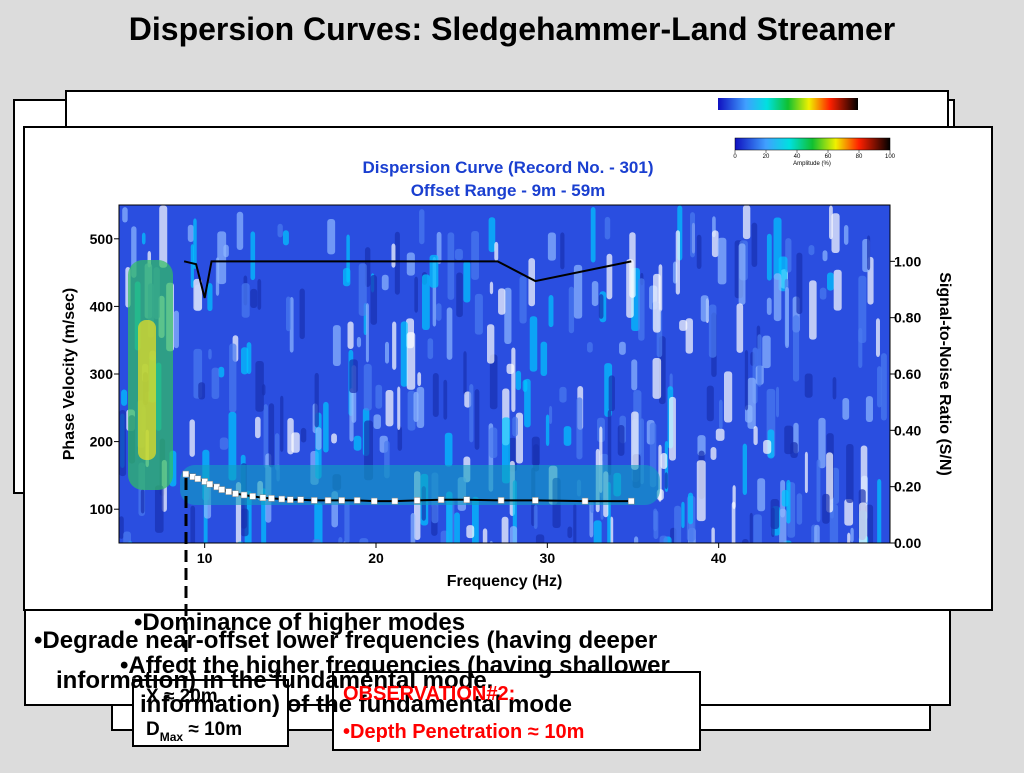  What do you see at coordinates (890, 157) in the screenshot?
I see `colorbar-tick-label: 100` at bounding box center [890, 157].